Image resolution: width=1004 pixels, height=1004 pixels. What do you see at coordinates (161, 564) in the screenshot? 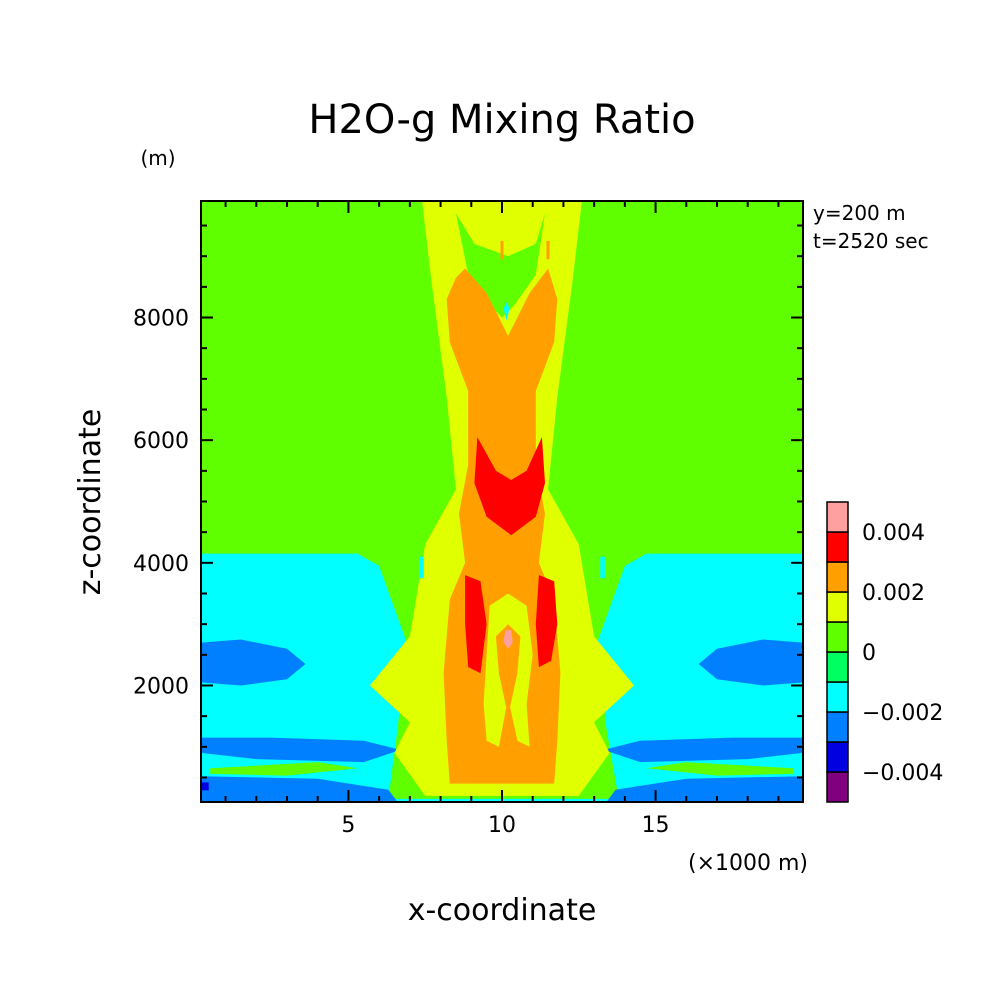
I see `y-tick-label: 4000` at bounding box center [161, 564].